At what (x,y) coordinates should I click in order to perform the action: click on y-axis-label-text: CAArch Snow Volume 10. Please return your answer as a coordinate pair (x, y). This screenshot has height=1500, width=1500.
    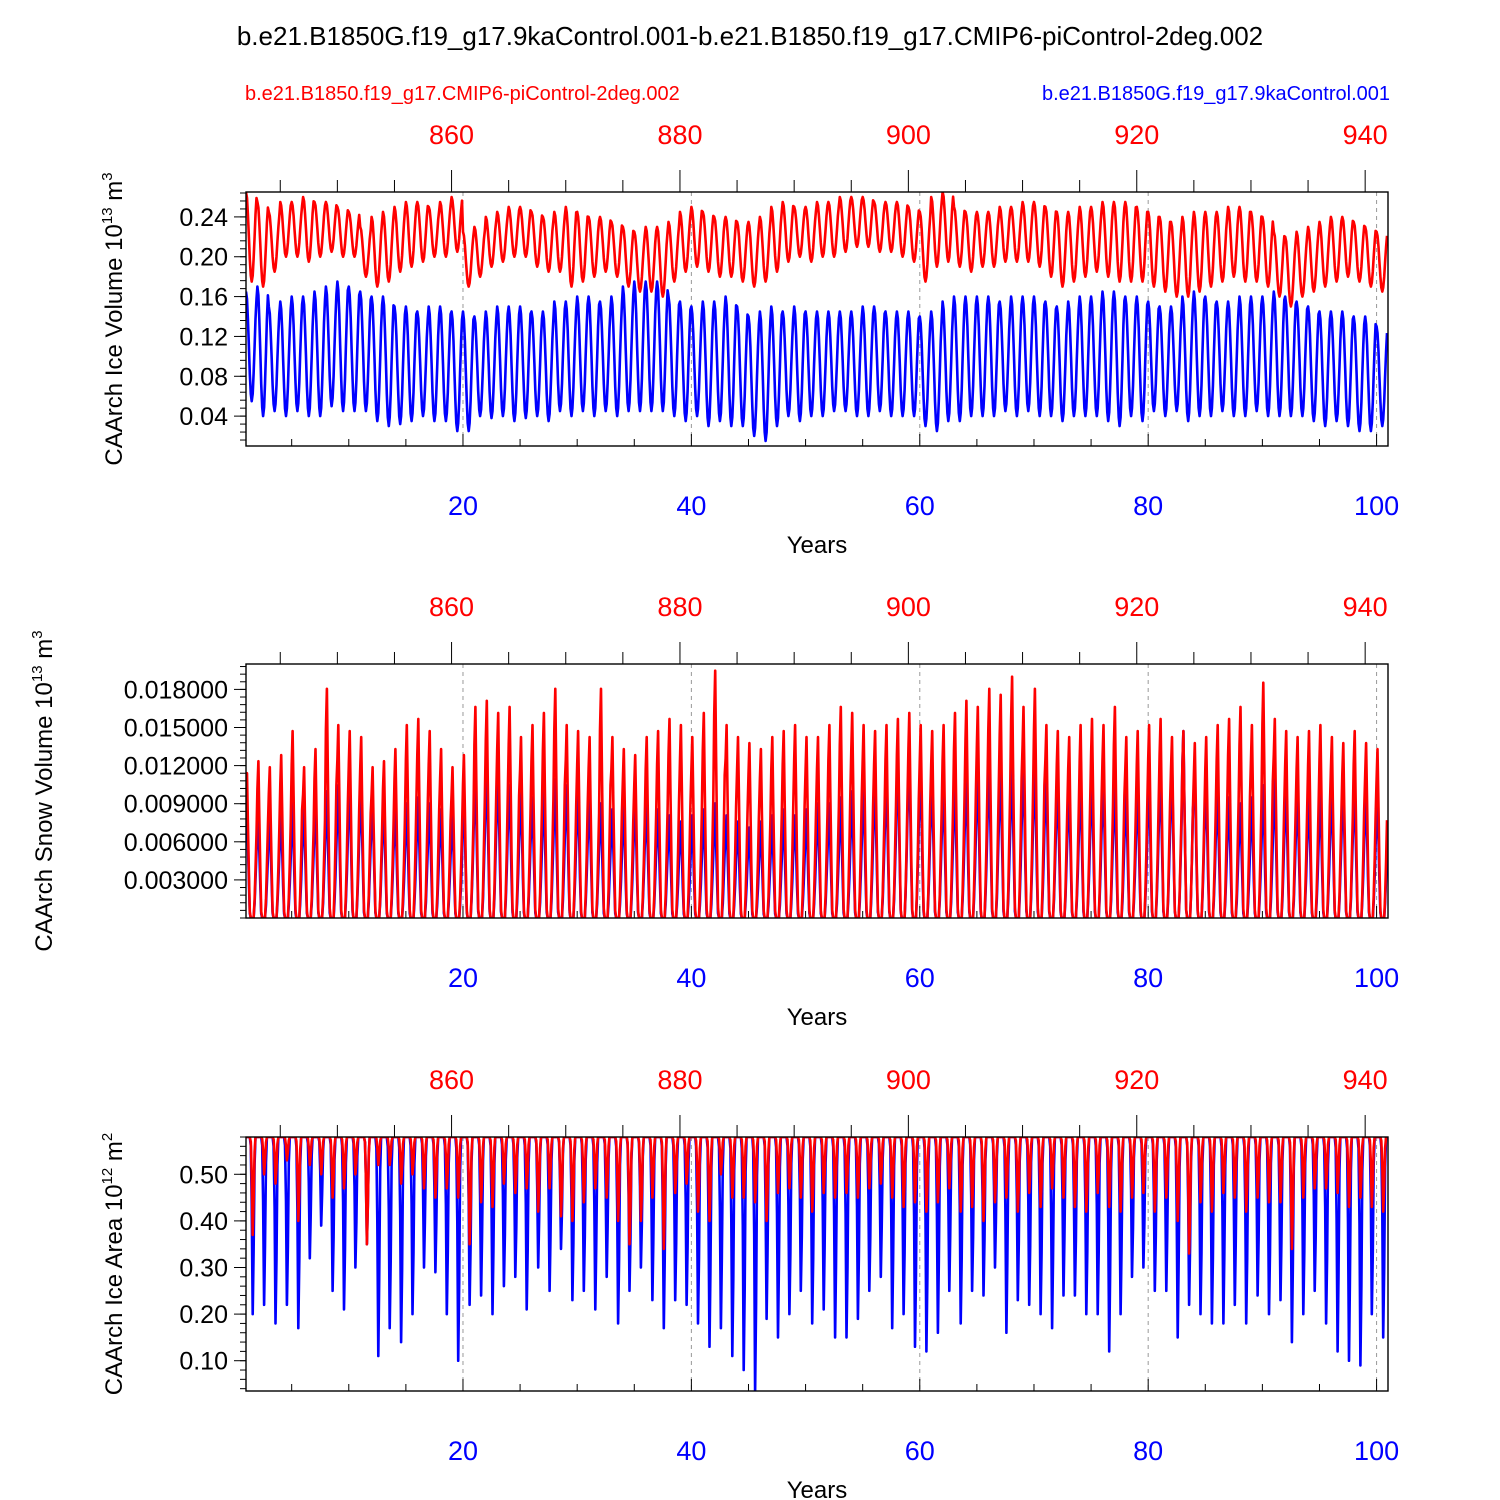
    Looking at the image, I should click on (44, 816).